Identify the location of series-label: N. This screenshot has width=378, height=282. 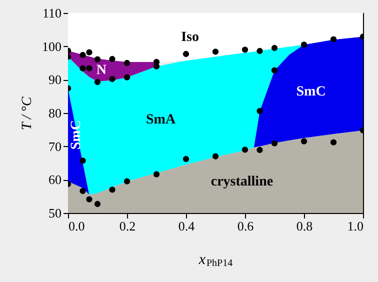
(101, 70).